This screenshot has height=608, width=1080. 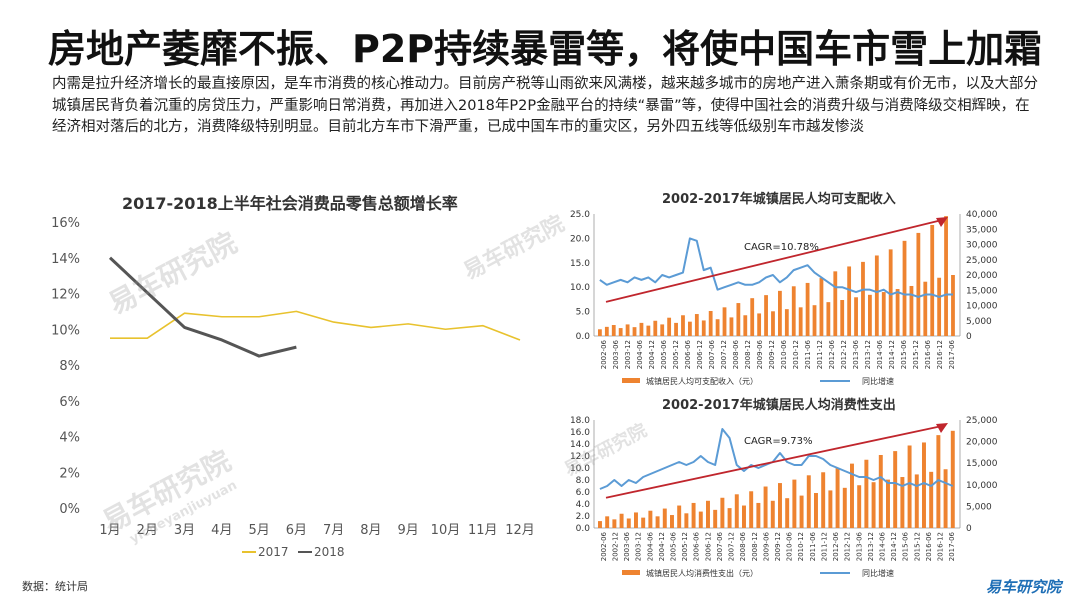 What do you see at coordinates (982, 291) in the screenshot?
I see `right-tick-label: 15,000` at bounding box center [982, 291].